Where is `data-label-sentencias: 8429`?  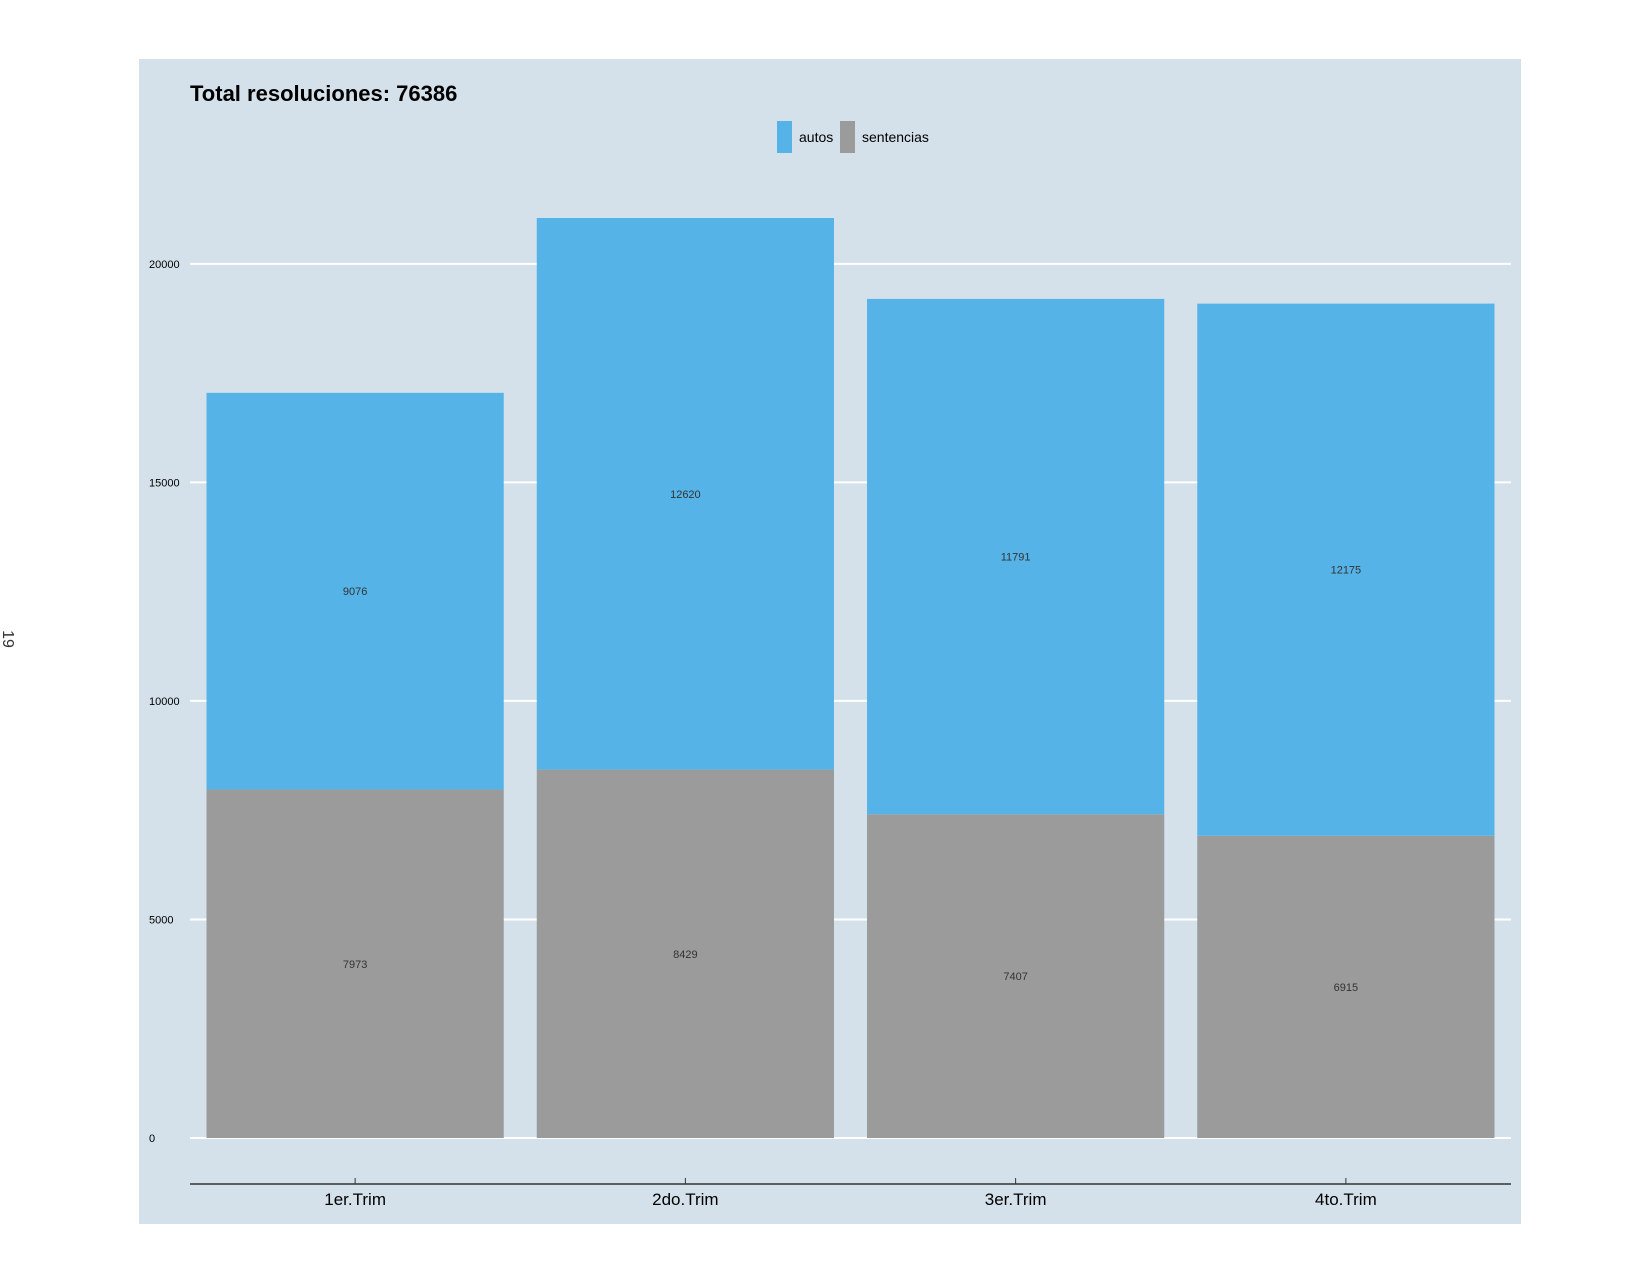 data-label-sentencias: 8429 is located at coordinates (685, 955).